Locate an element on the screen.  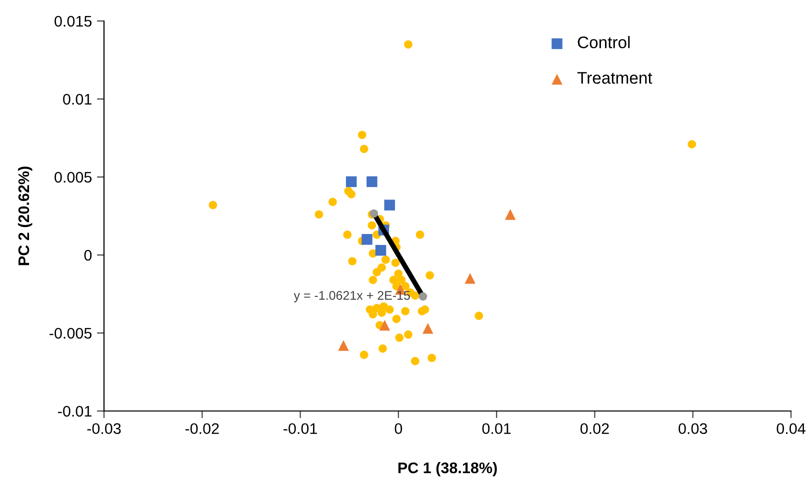
y-tick-label: 0.005 is located at coordinates (73, 177).